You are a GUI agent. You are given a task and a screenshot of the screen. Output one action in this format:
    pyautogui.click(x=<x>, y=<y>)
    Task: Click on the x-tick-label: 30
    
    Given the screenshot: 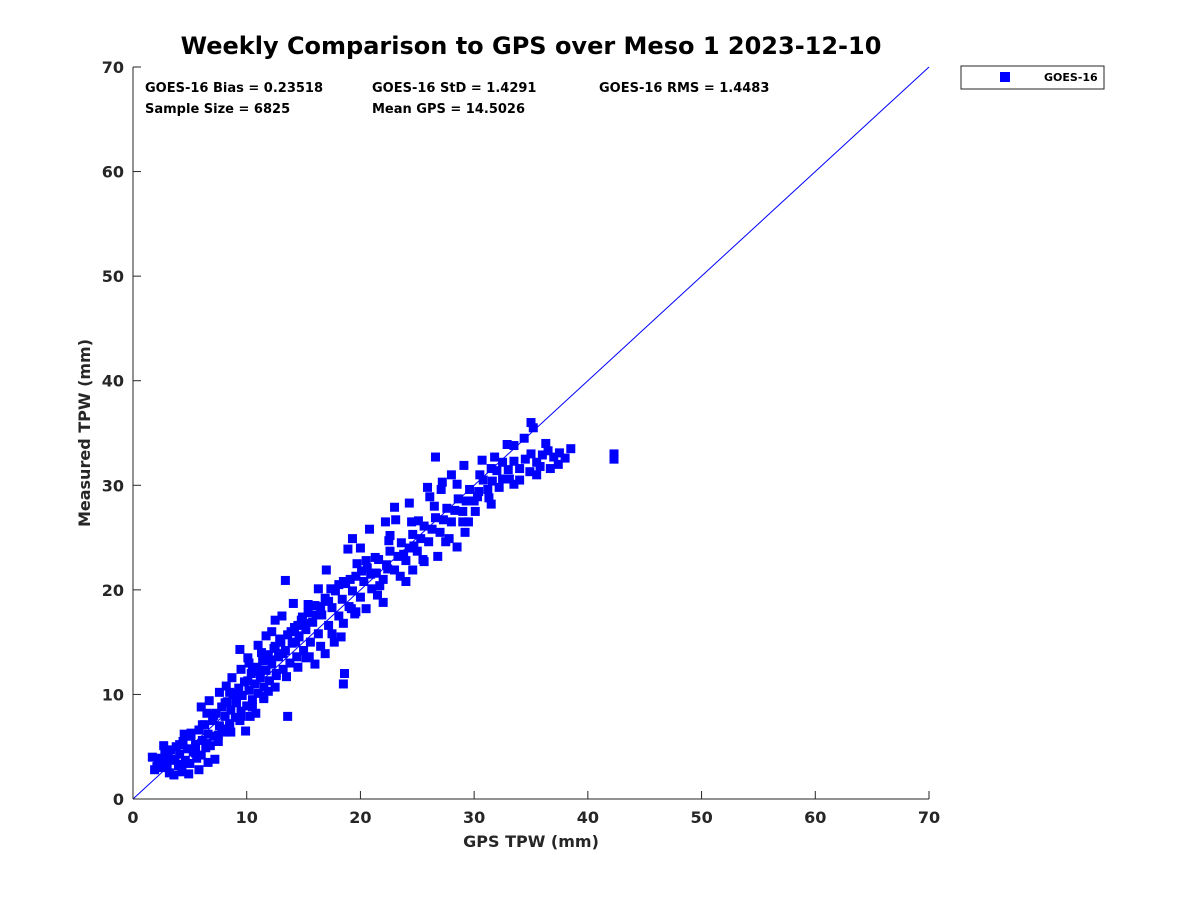 What is the action you would take?
    pyautogui.click(x=474, y=817)
    